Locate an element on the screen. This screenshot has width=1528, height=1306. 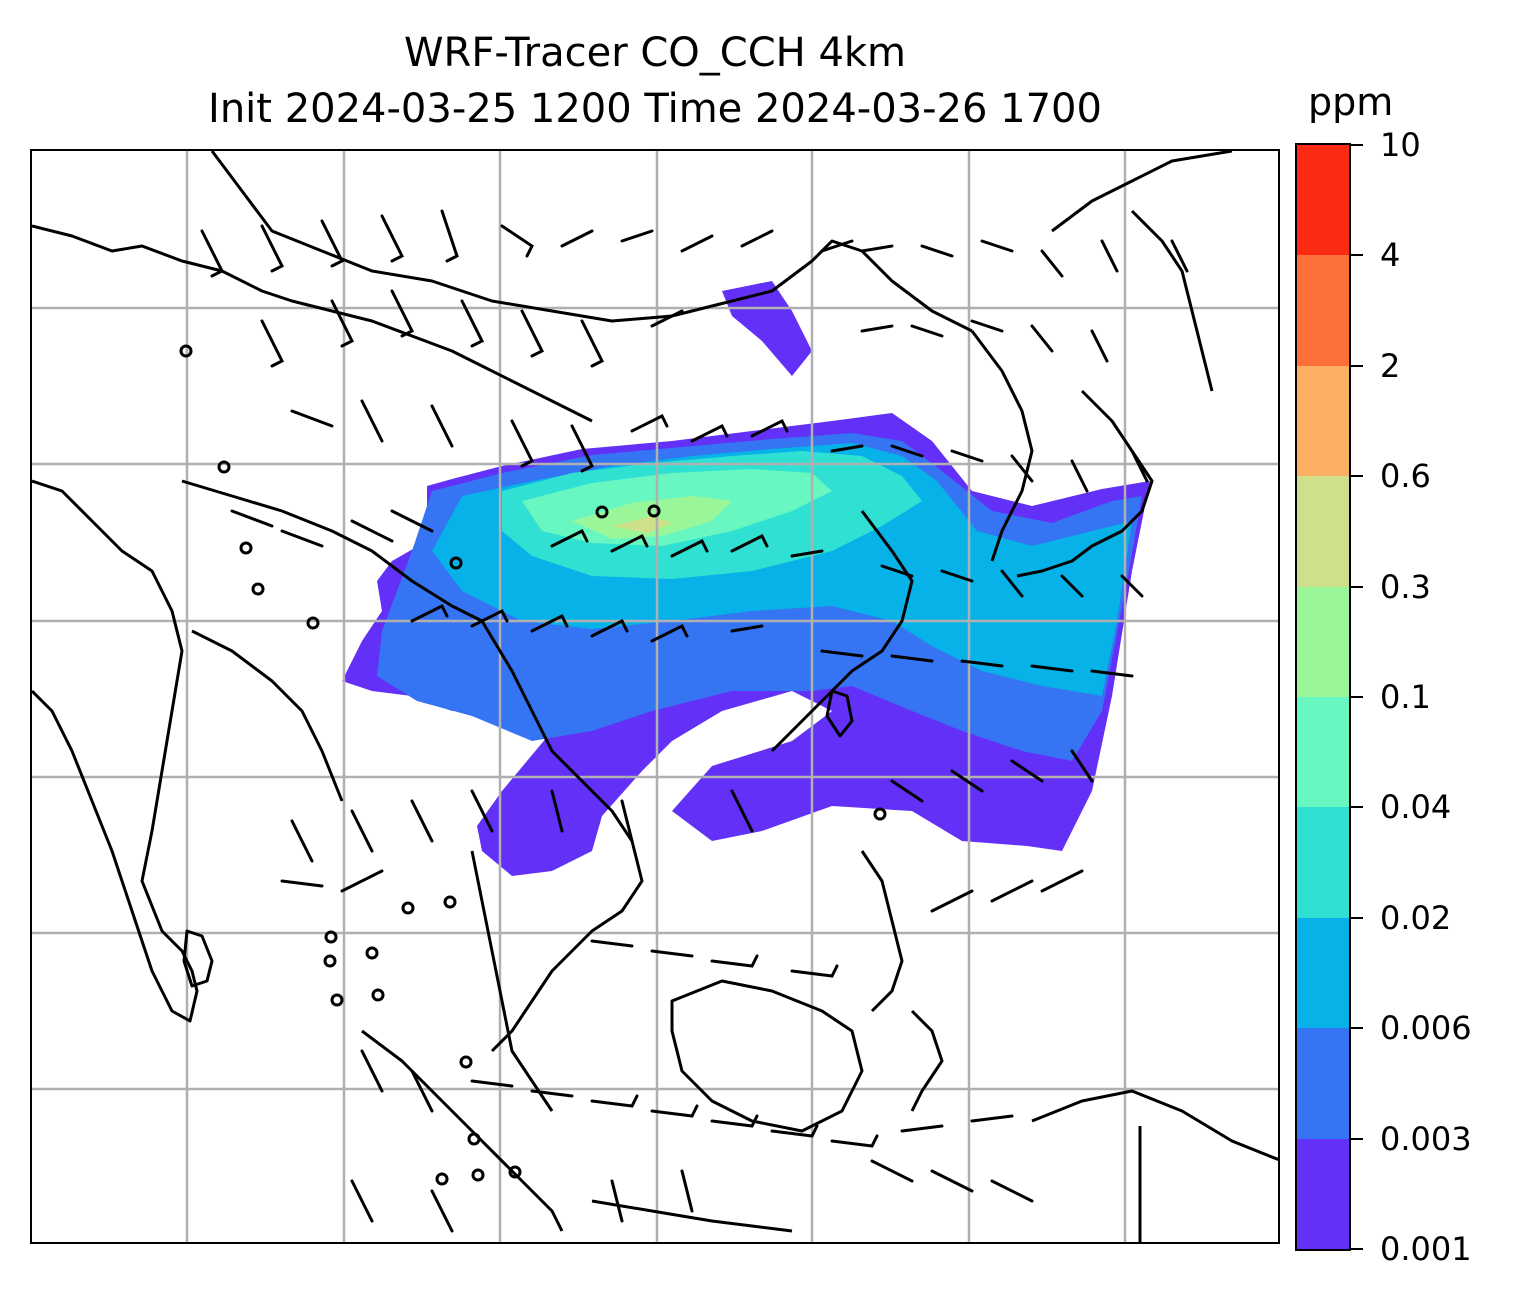
sri-lanka is located at coordinates (198, 958).